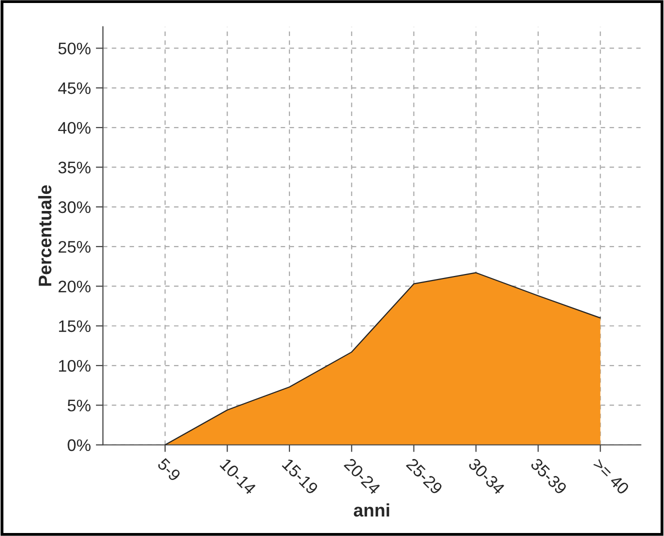 This screenshot has height=536, width=664. Describe the element at coordinates (74, 207) in the screenshot. I see `y-tick-label: 30%` at that location.